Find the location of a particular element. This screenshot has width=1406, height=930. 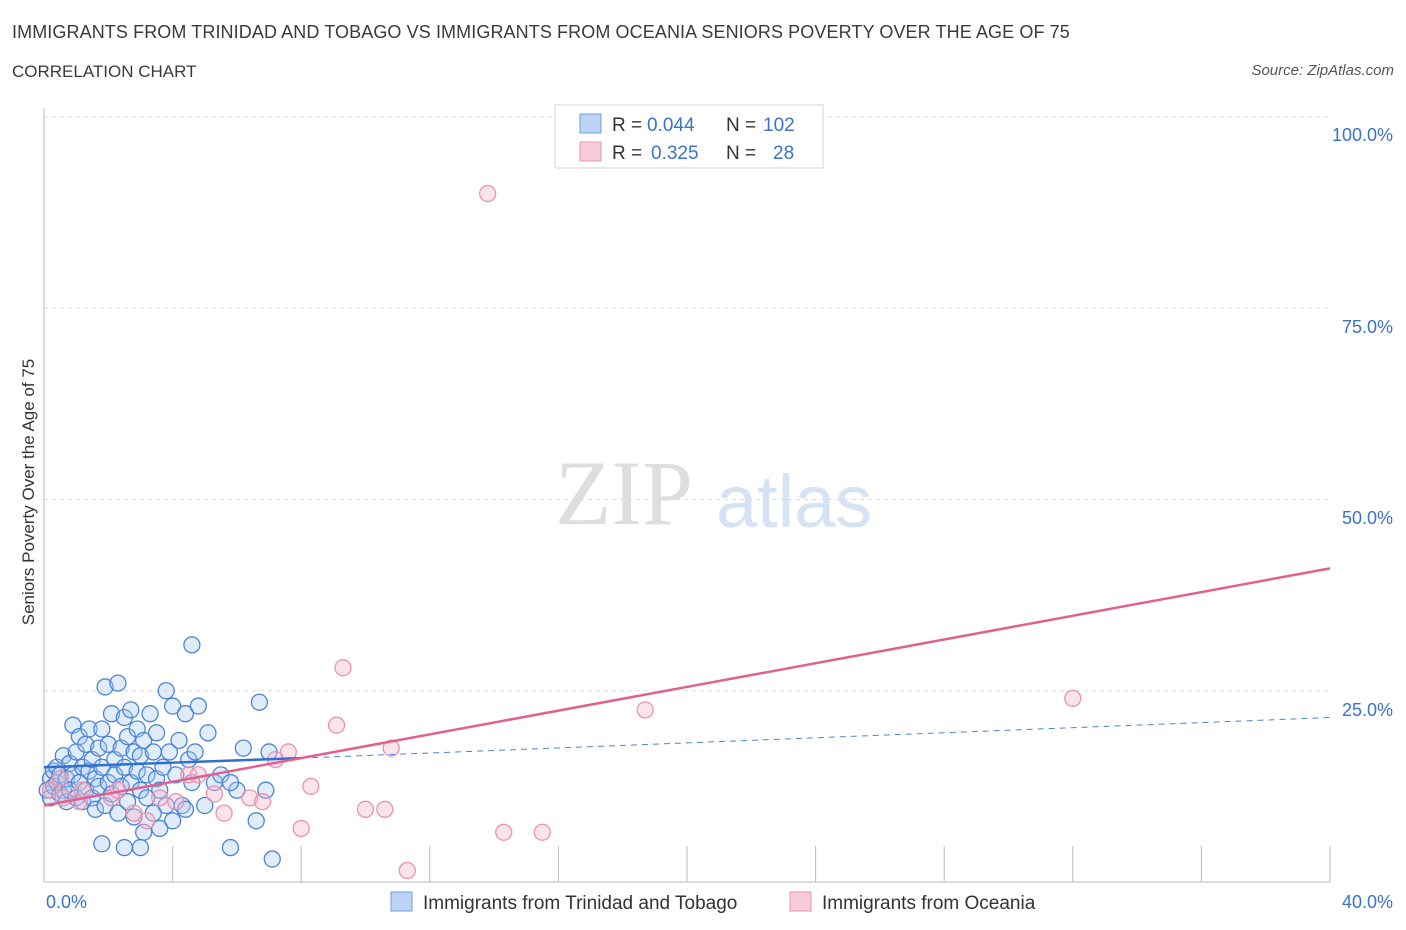

legend-r-value-blue: 0.044 is located at coordinates (671, 125).